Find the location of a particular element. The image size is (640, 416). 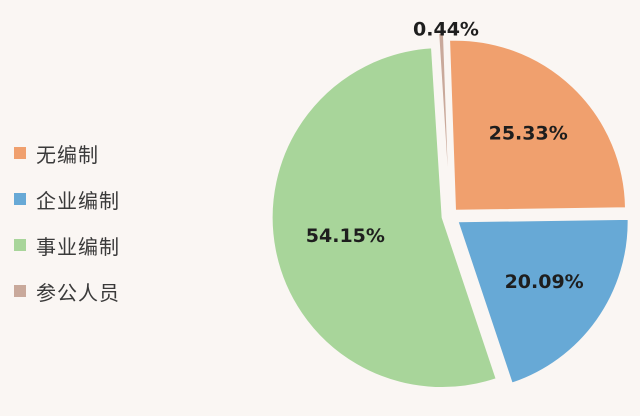

legend-label-no-establishment: 无编制 is located at coordinates (67, 154).